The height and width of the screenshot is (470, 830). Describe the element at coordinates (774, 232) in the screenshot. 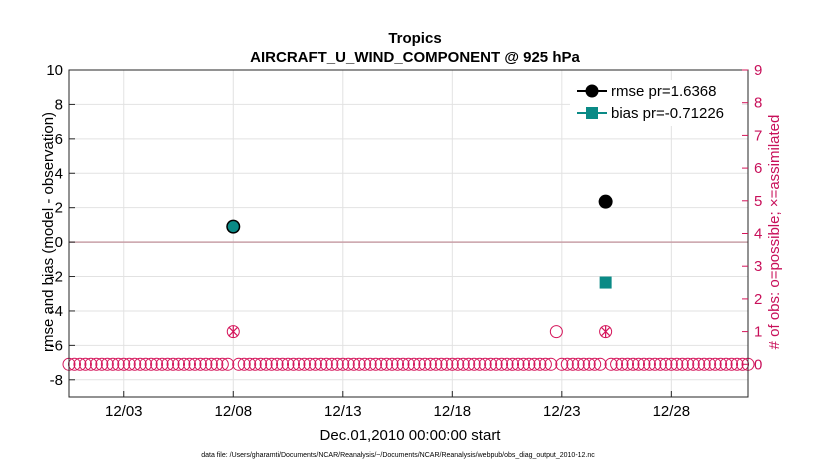

I see `y-axis-right-label: # of obs: o=possible; ×=assimilated` at that location.